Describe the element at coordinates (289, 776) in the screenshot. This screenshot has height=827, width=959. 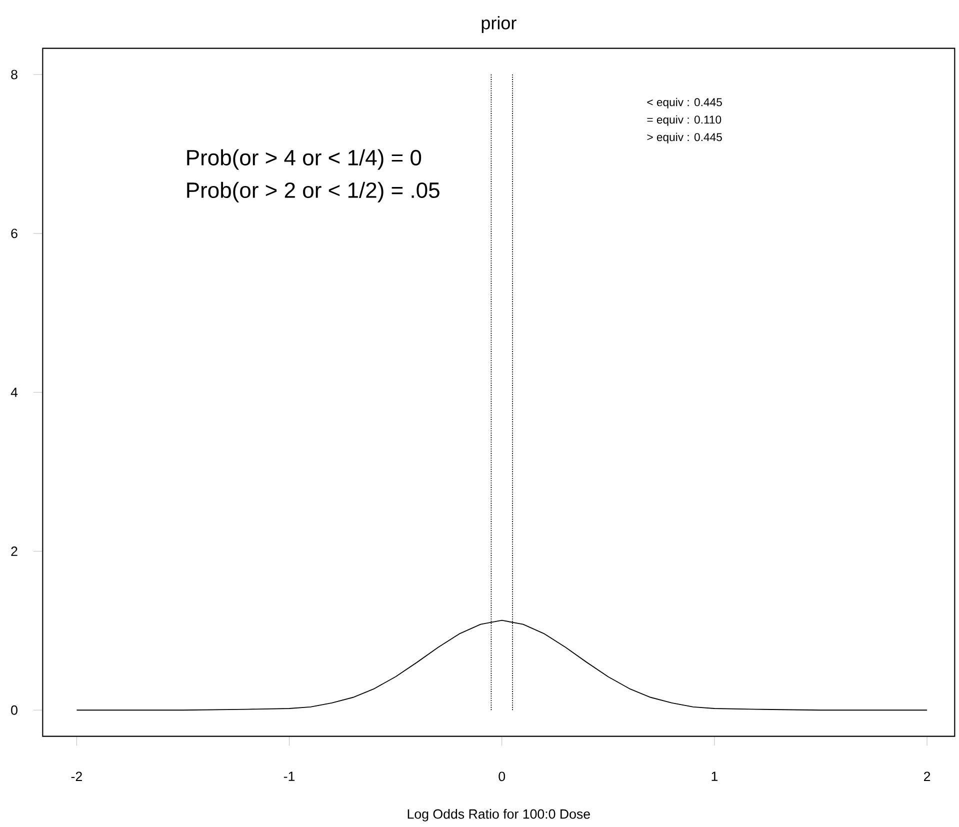
I see `x-tick-label: -1` at that location.